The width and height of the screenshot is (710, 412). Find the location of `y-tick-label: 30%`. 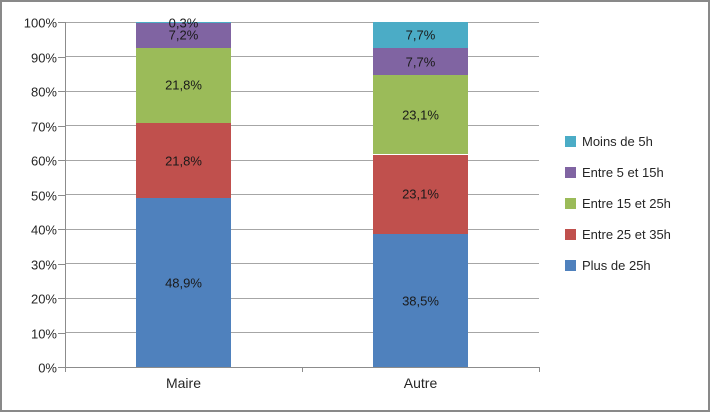

y-tick-label: 30% is located at coordinates (43, 264).